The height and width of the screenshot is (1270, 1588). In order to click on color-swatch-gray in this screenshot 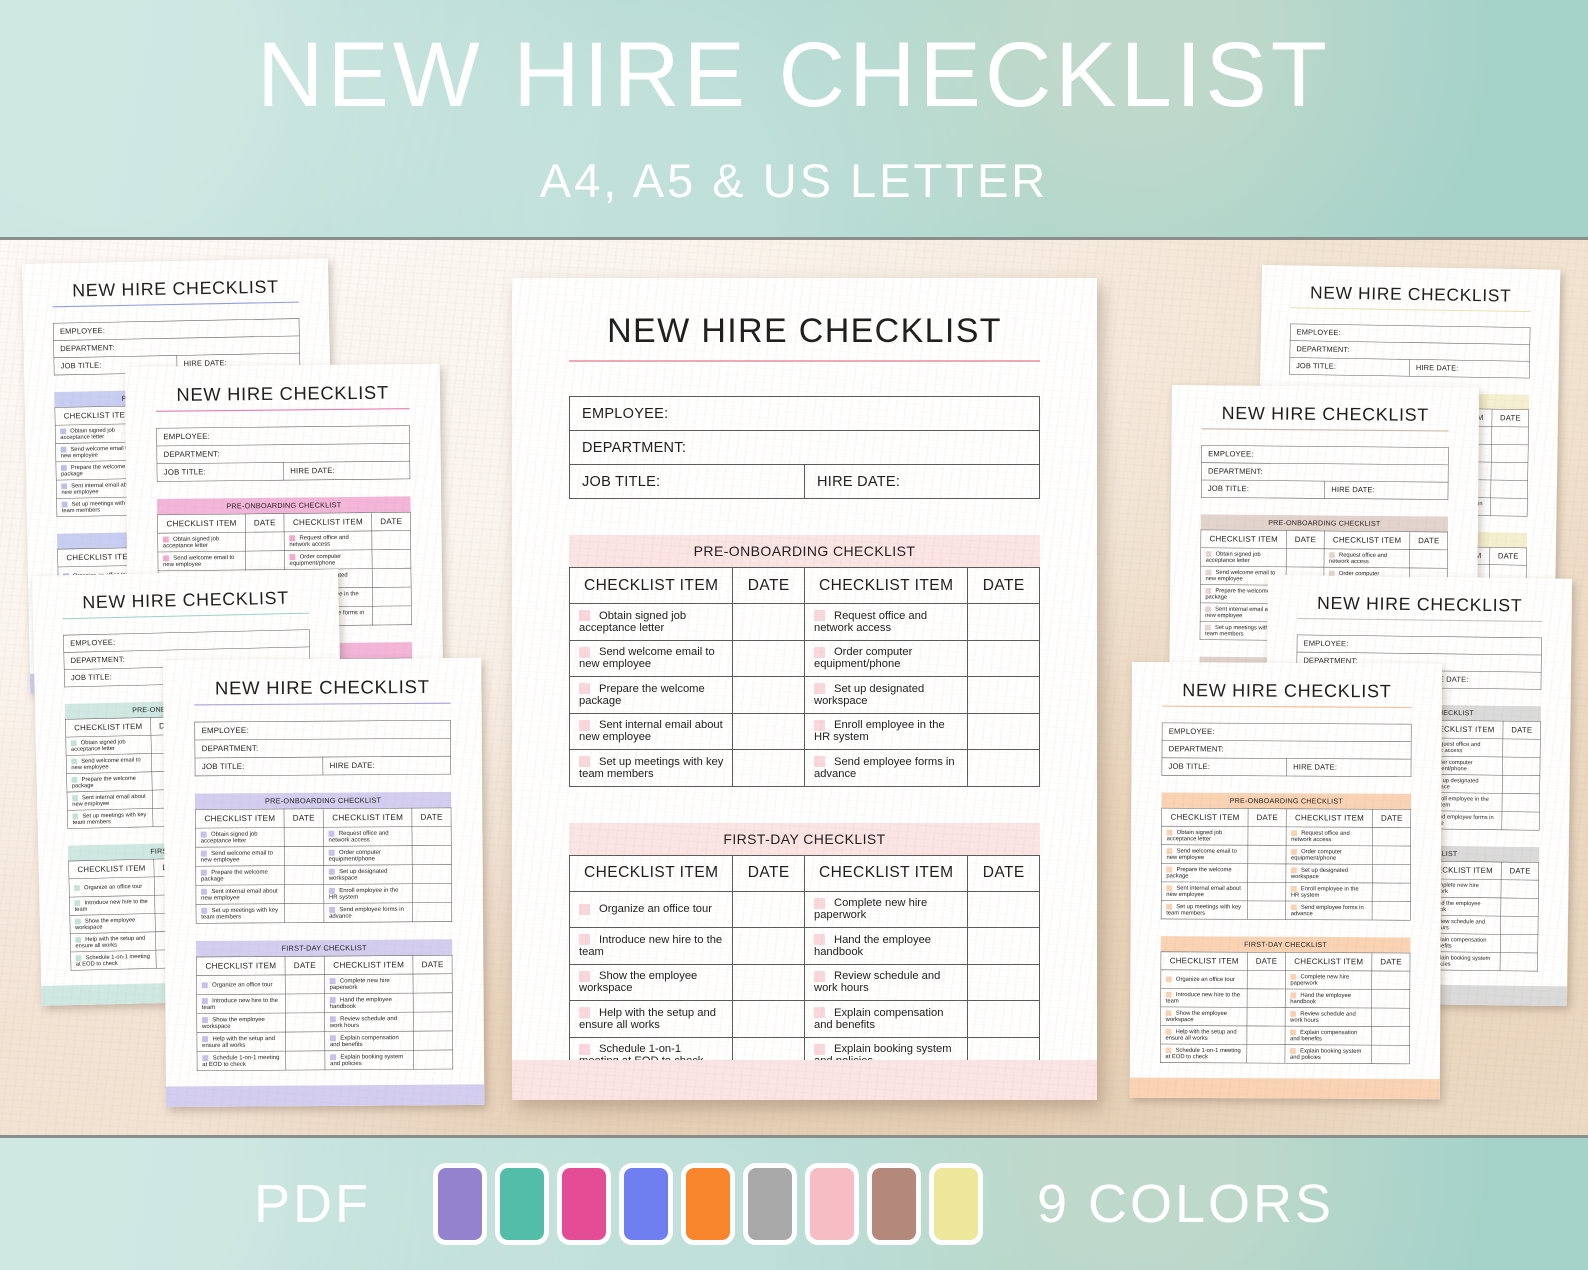, I will do `click(769, 1204)`.